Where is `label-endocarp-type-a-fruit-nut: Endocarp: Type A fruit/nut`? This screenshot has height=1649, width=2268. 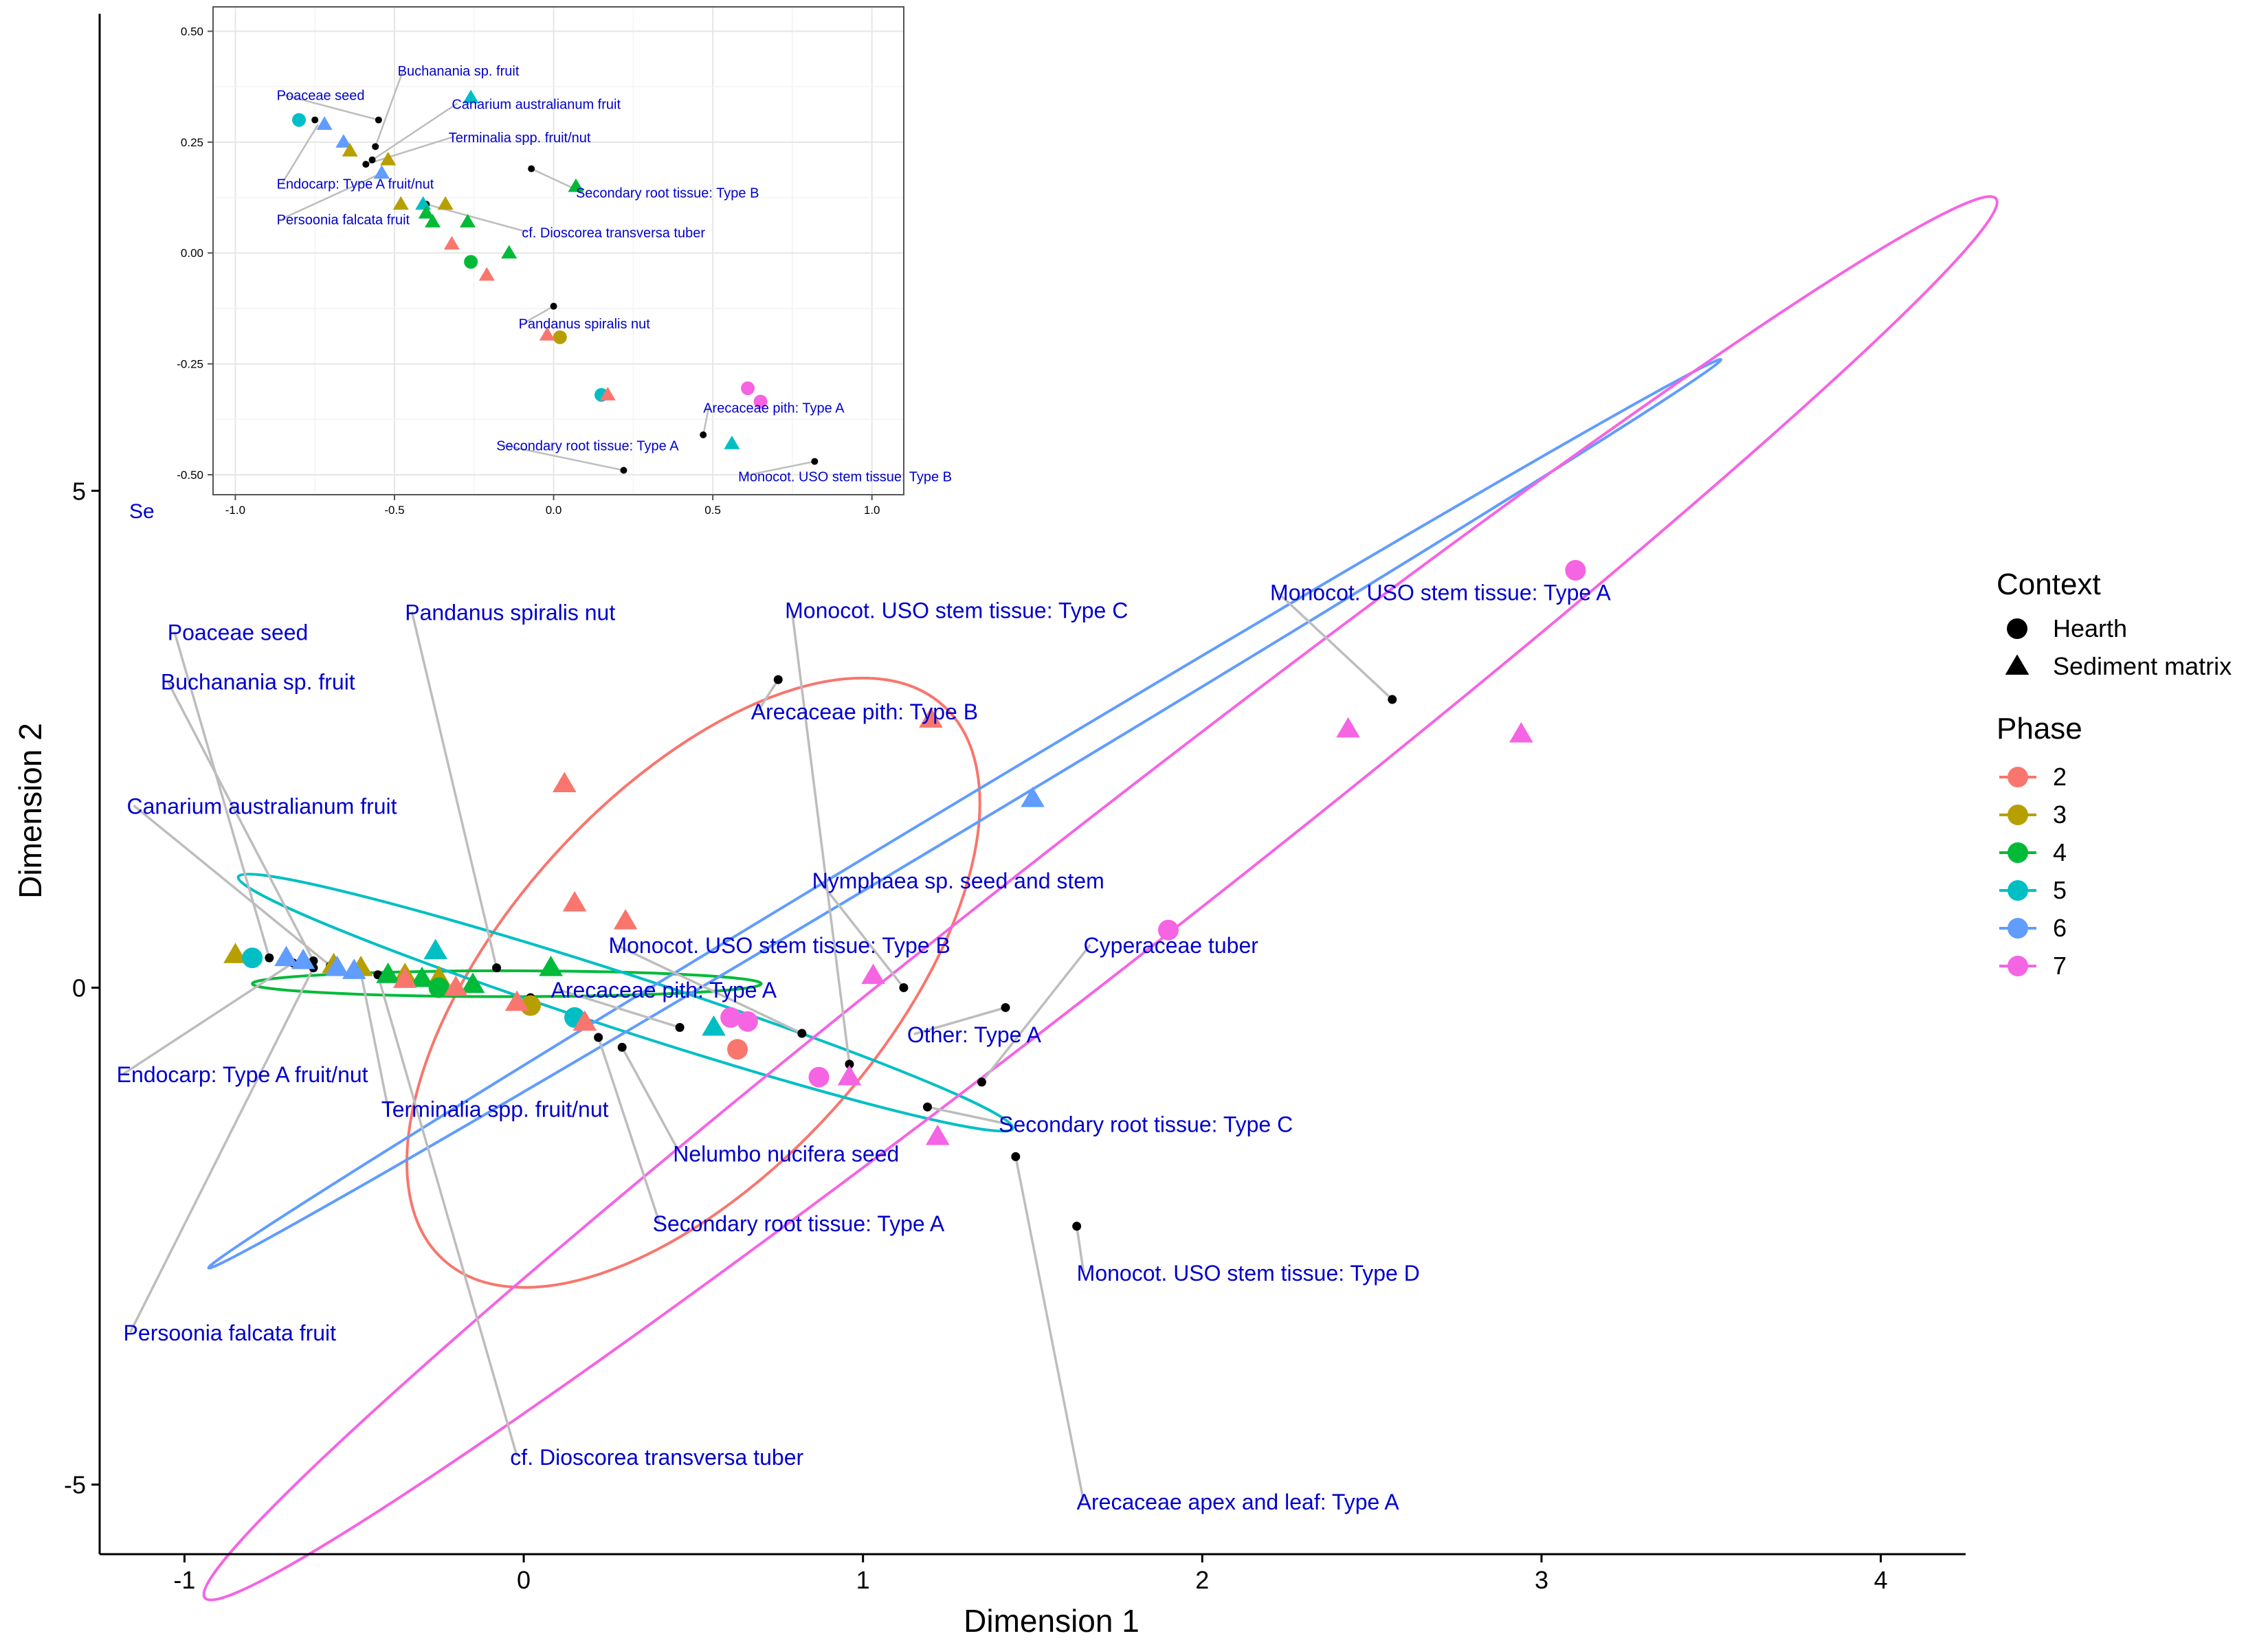
label-endocarp-type-a-fruit-nut: Endocarp: Type A fruit/nut is located at coordinates (242, 1074).